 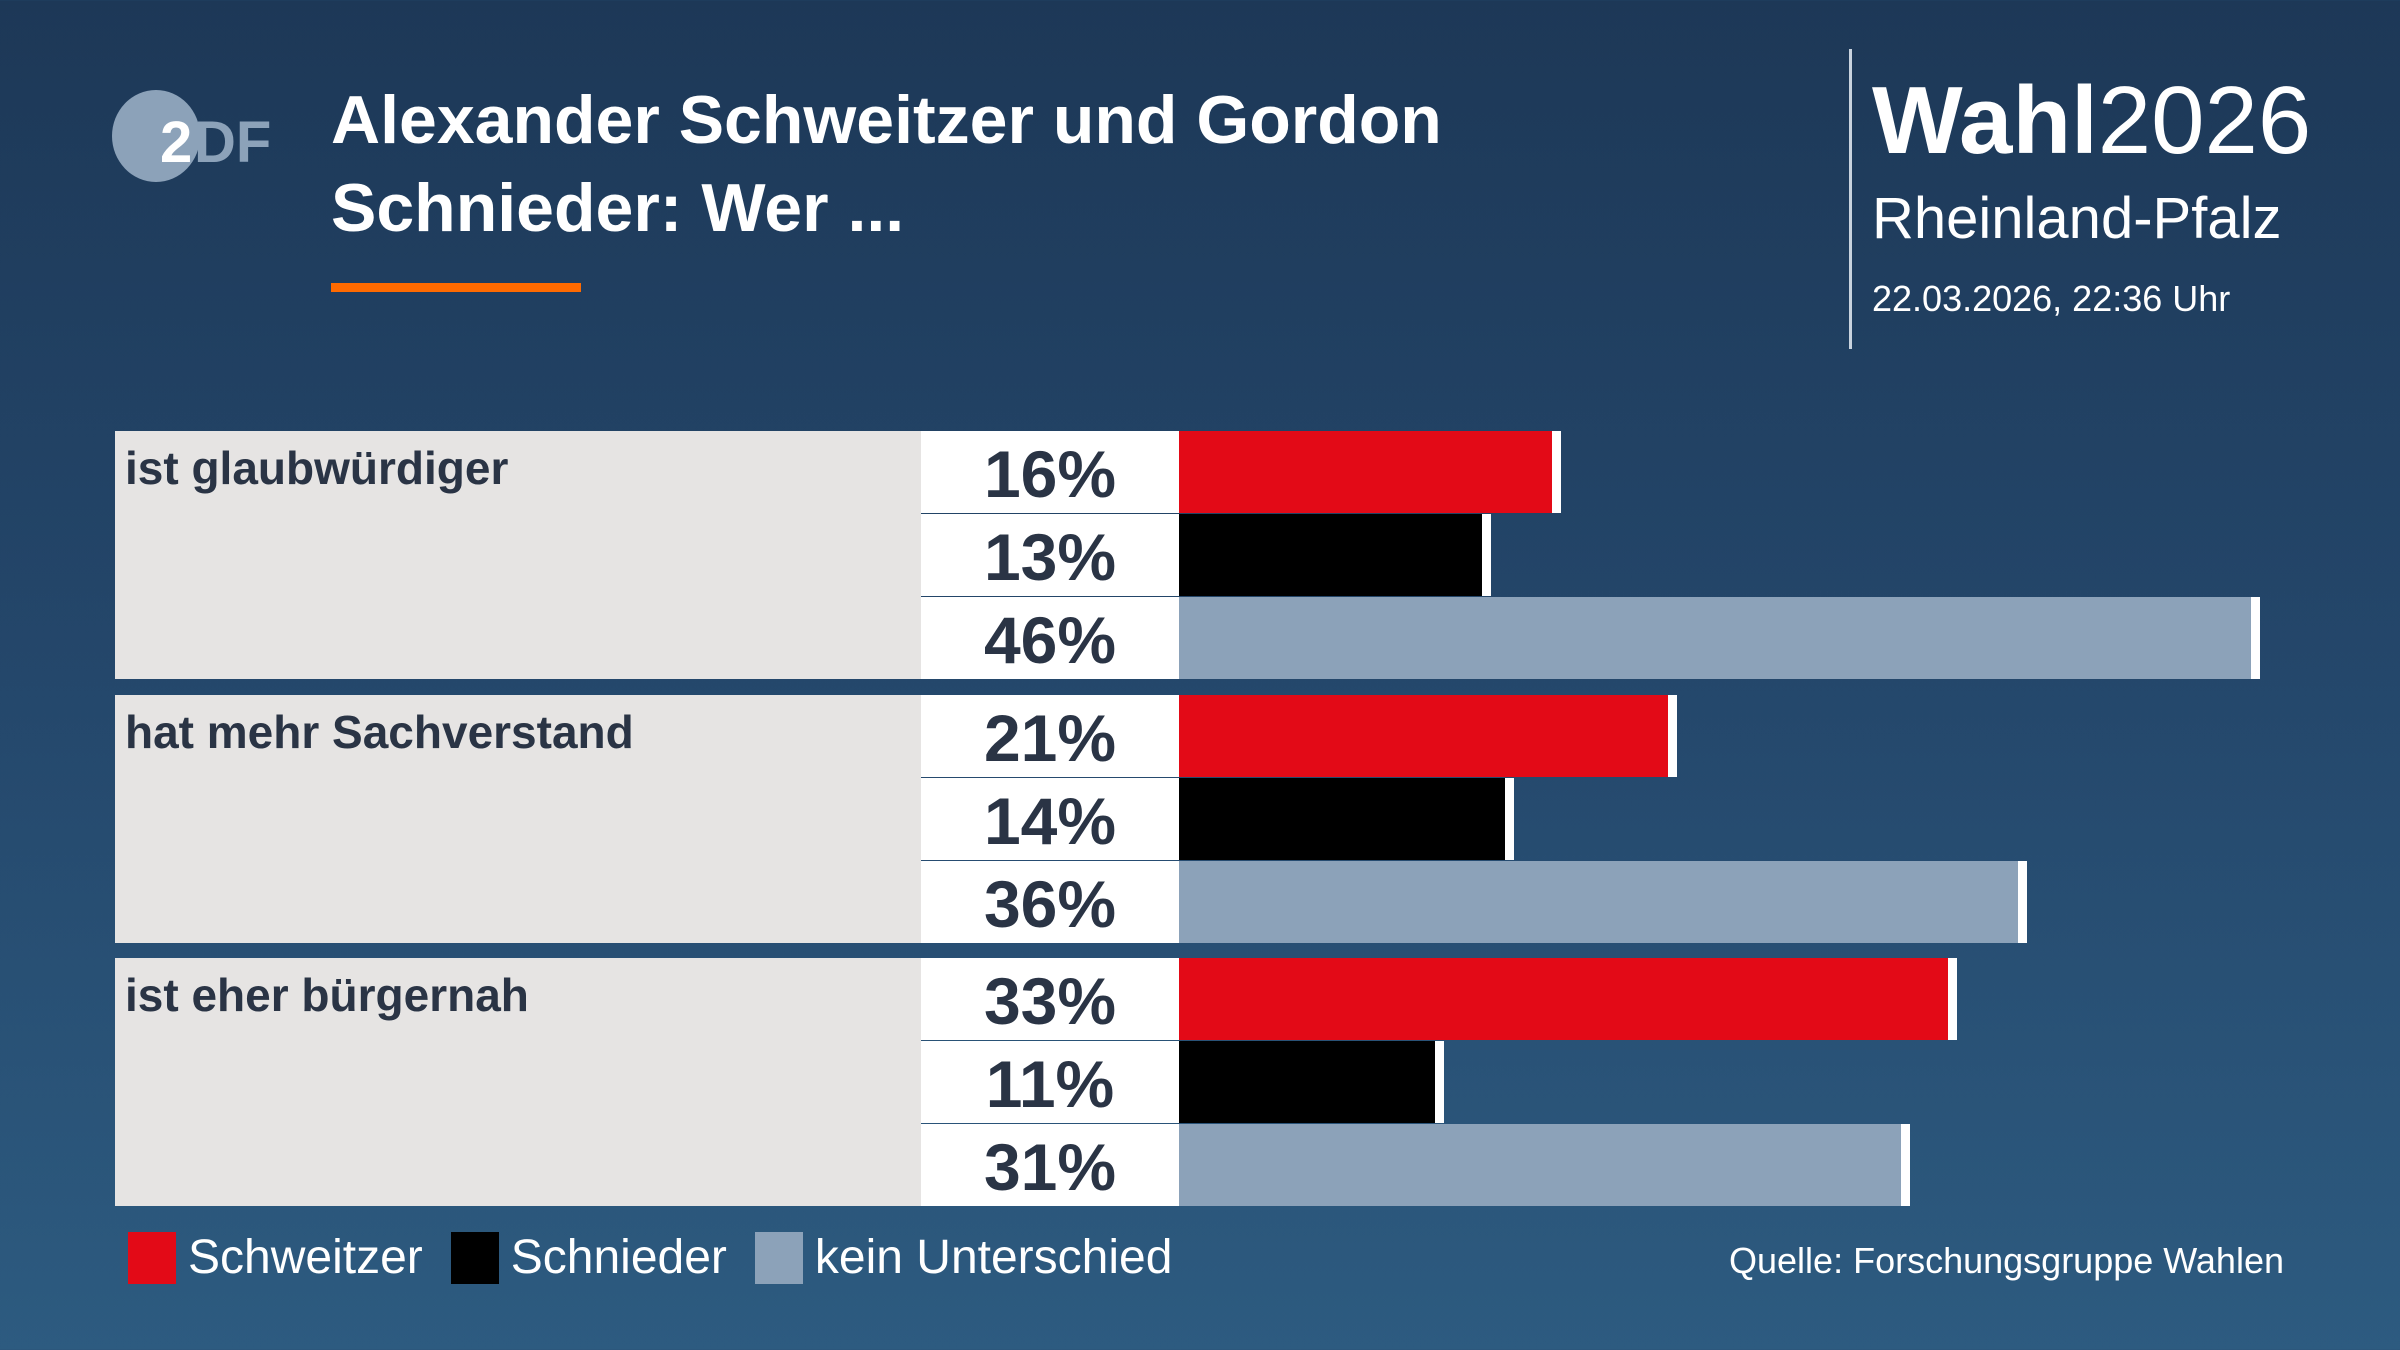 What do you see at coordinates (474, 1257) in the screenshot?
I see `legend-swatch-schnieder` at bounding box center [474, 1257].